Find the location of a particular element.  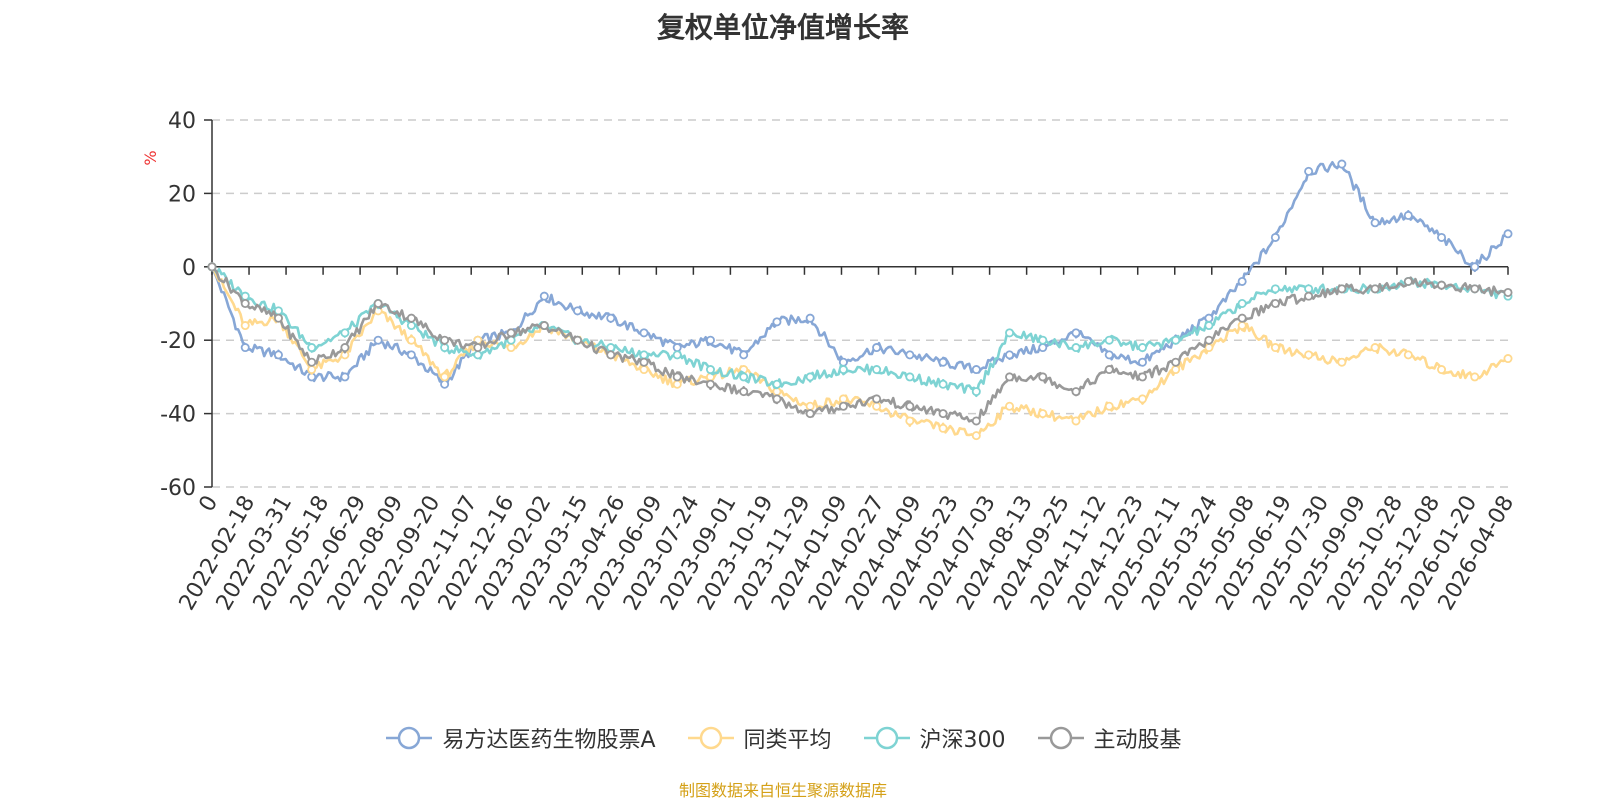

legend-label-2: 沪深300 is located at coordinates (962, 740).